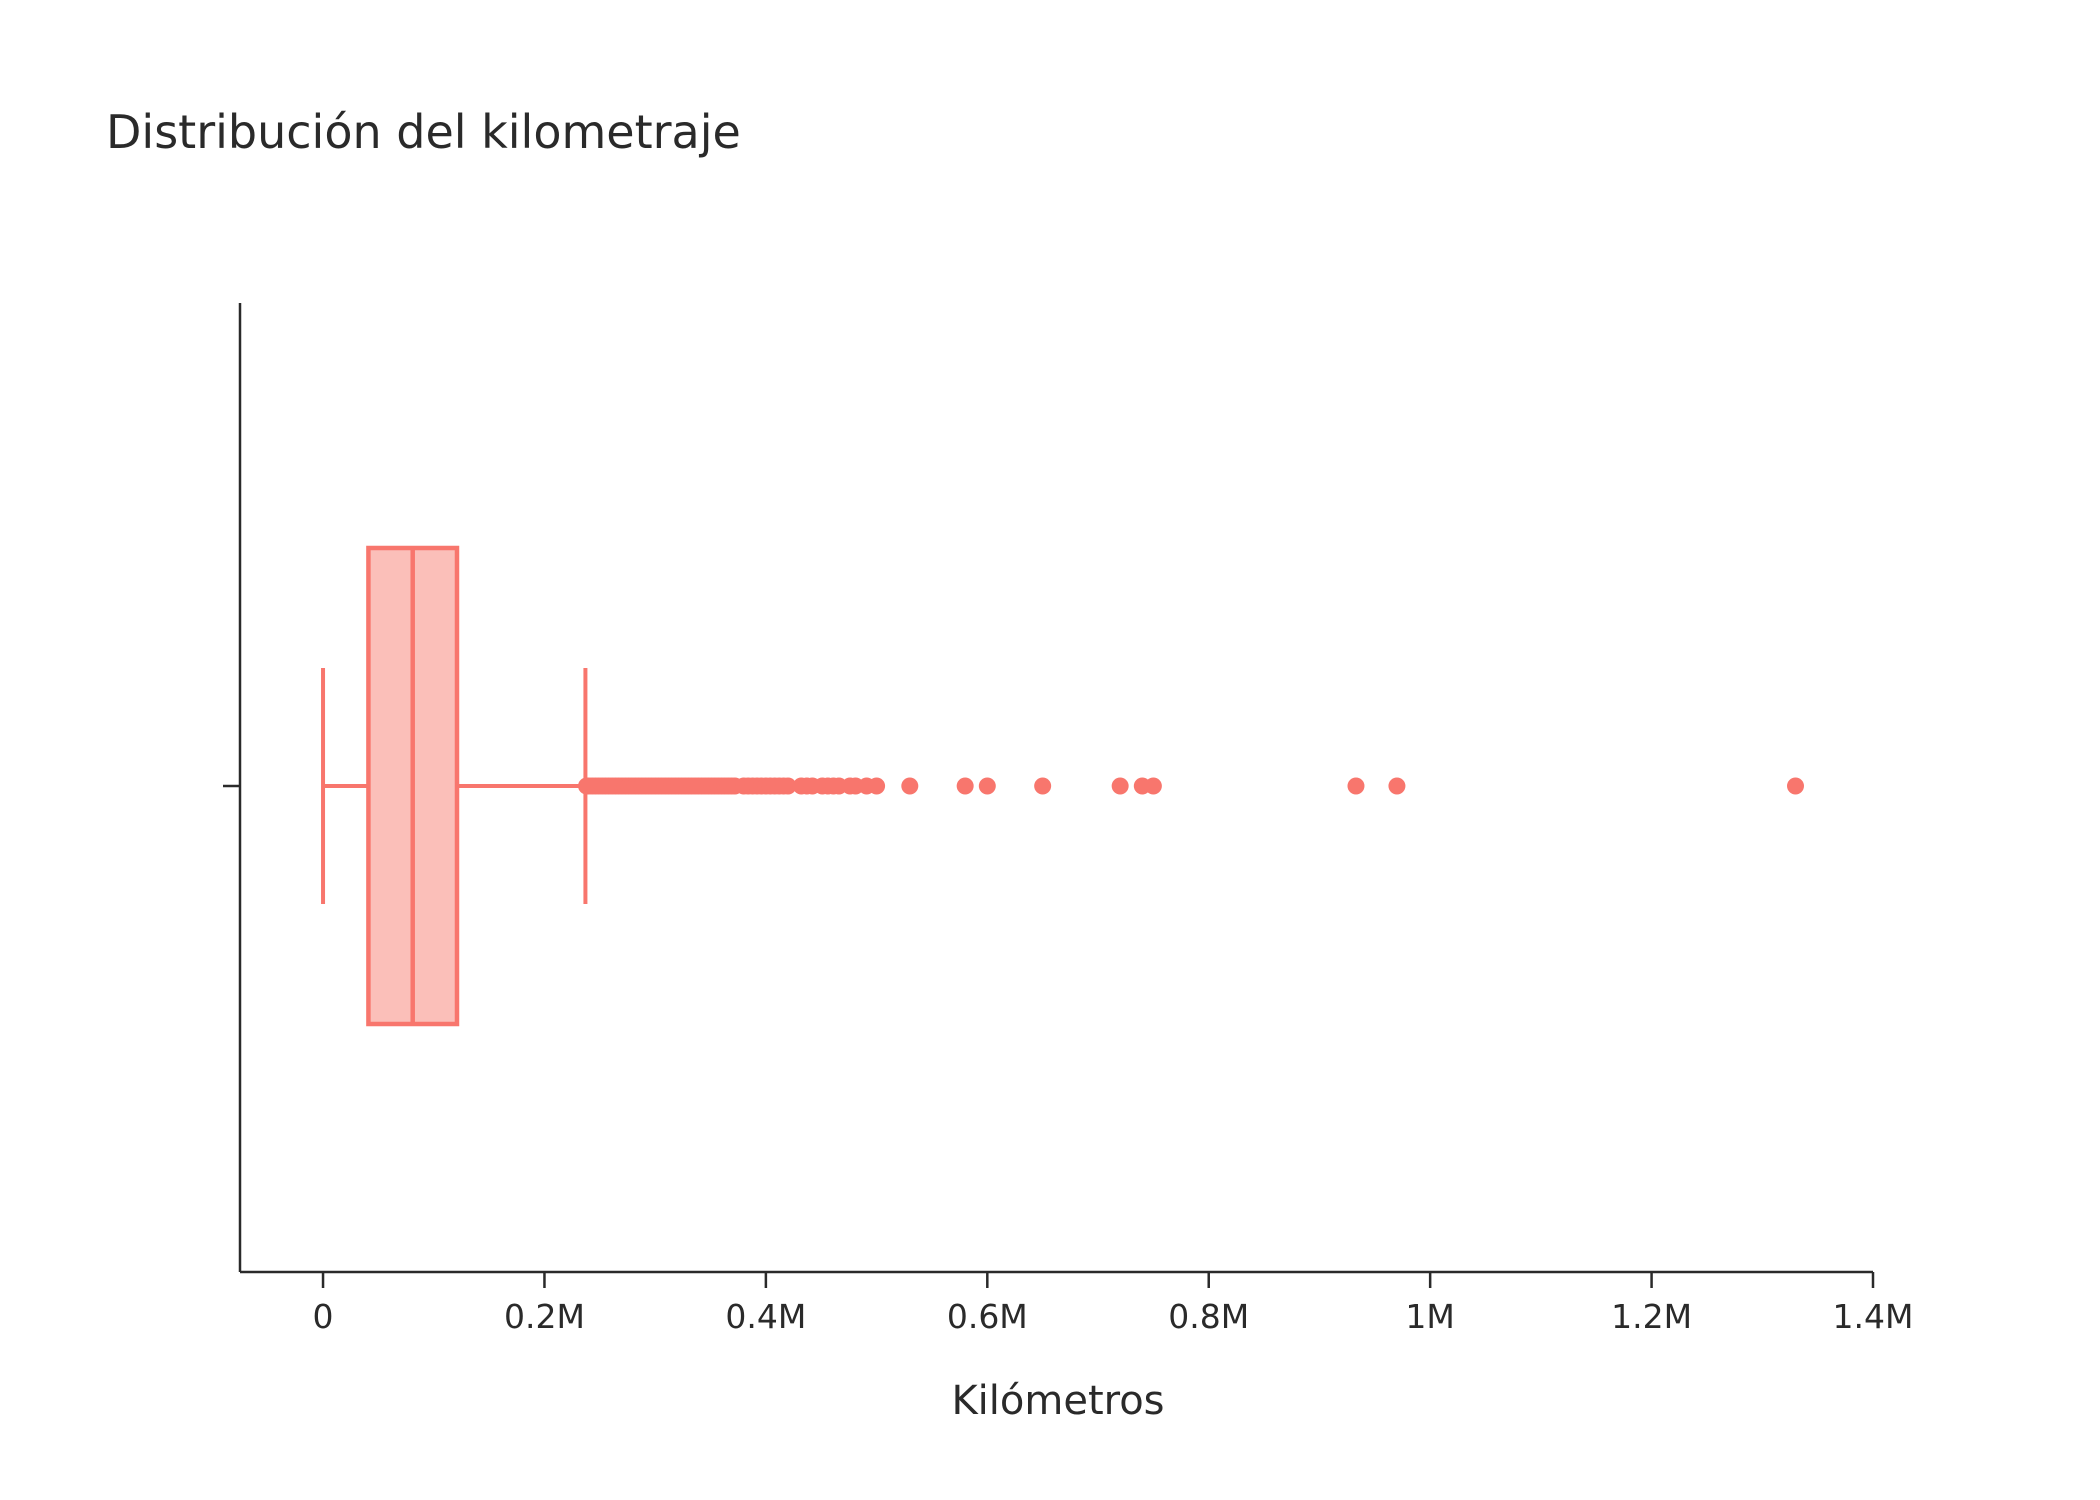  Describe the element at coordinates (1208, 1316) in the screenshot. I see `x-tick-label-4: 0.8M` at that location.